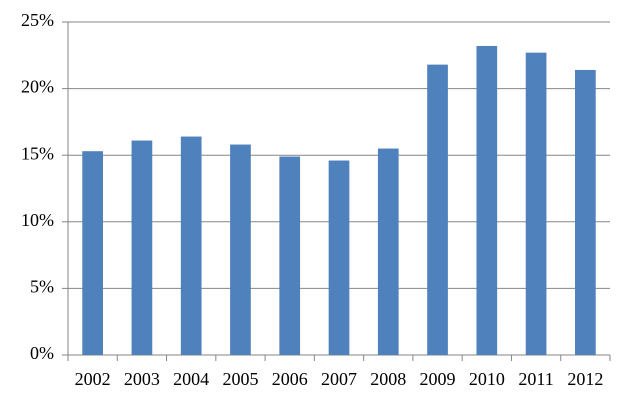  Describe the element at coordinates (42, 353) in the screenshot. I see `y-tick-label: 0%` at that location.